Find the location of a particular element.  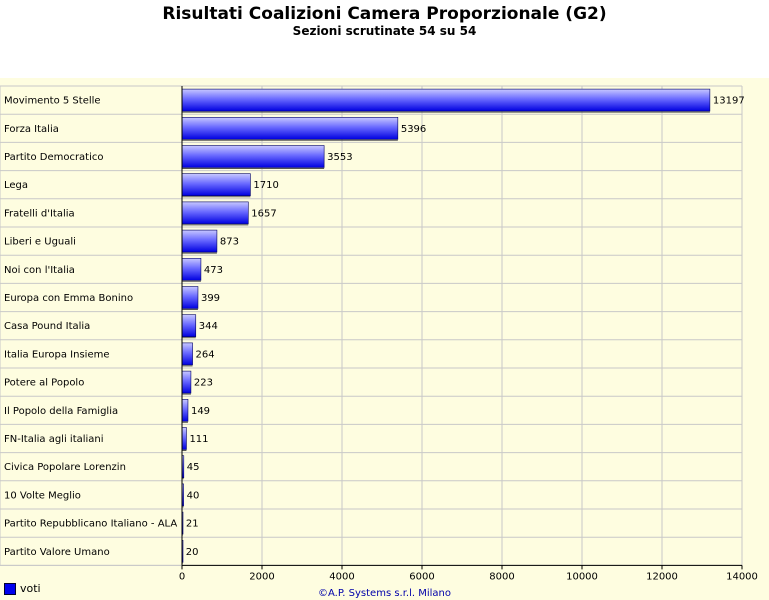

value-label: 399 is located at coordinates (210, 298).